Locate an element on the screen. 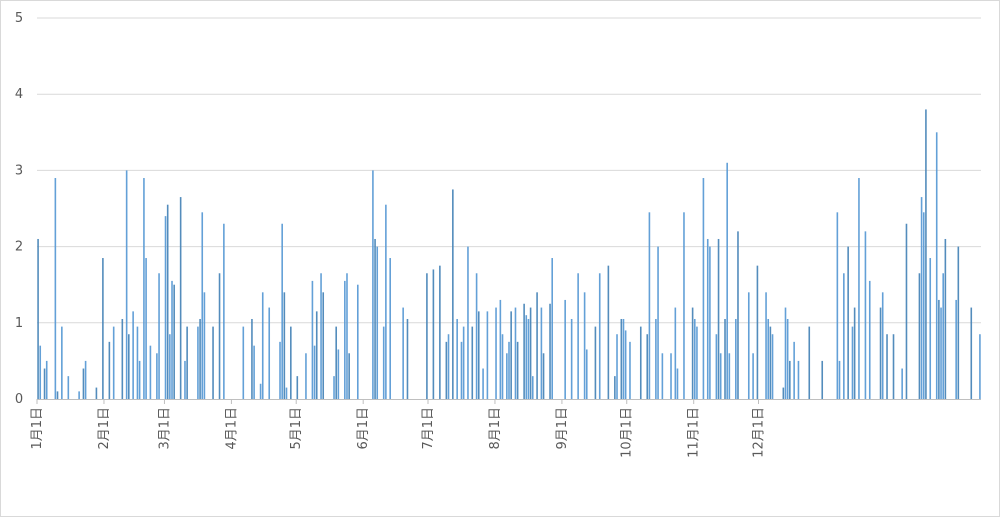 This screenshot has height=517, width=1000. x-tick-label: 5月1日 is located at coordinates (296, 428).